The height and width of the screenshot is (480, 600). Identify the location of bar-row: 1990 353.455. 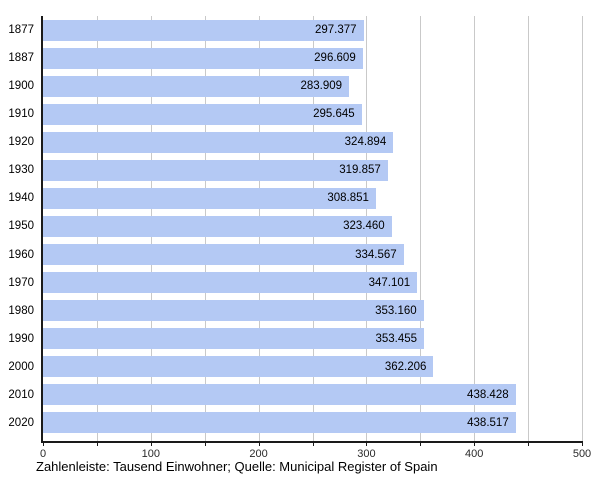
(295, 339).